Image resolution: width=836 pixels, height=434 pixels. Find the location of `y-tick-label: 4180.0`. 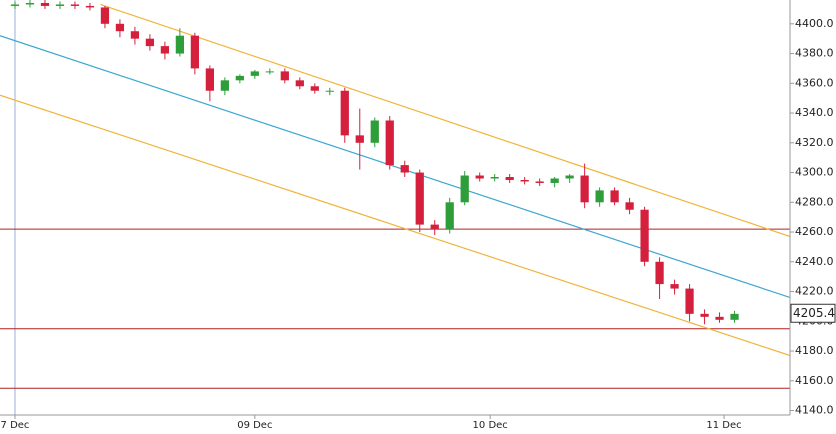

y-tick-label: 4180.0 is located at coordinates (814, 350).